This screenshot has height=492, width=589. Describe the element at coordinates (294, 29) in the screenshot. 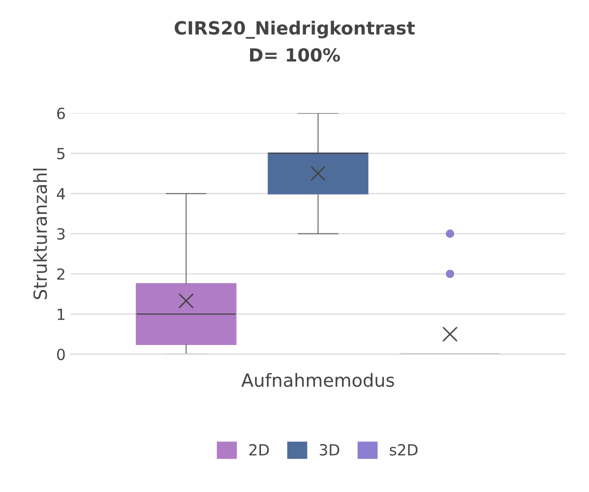

I see `chart-title: CIRS20_Niedrigkontrast` at that location.